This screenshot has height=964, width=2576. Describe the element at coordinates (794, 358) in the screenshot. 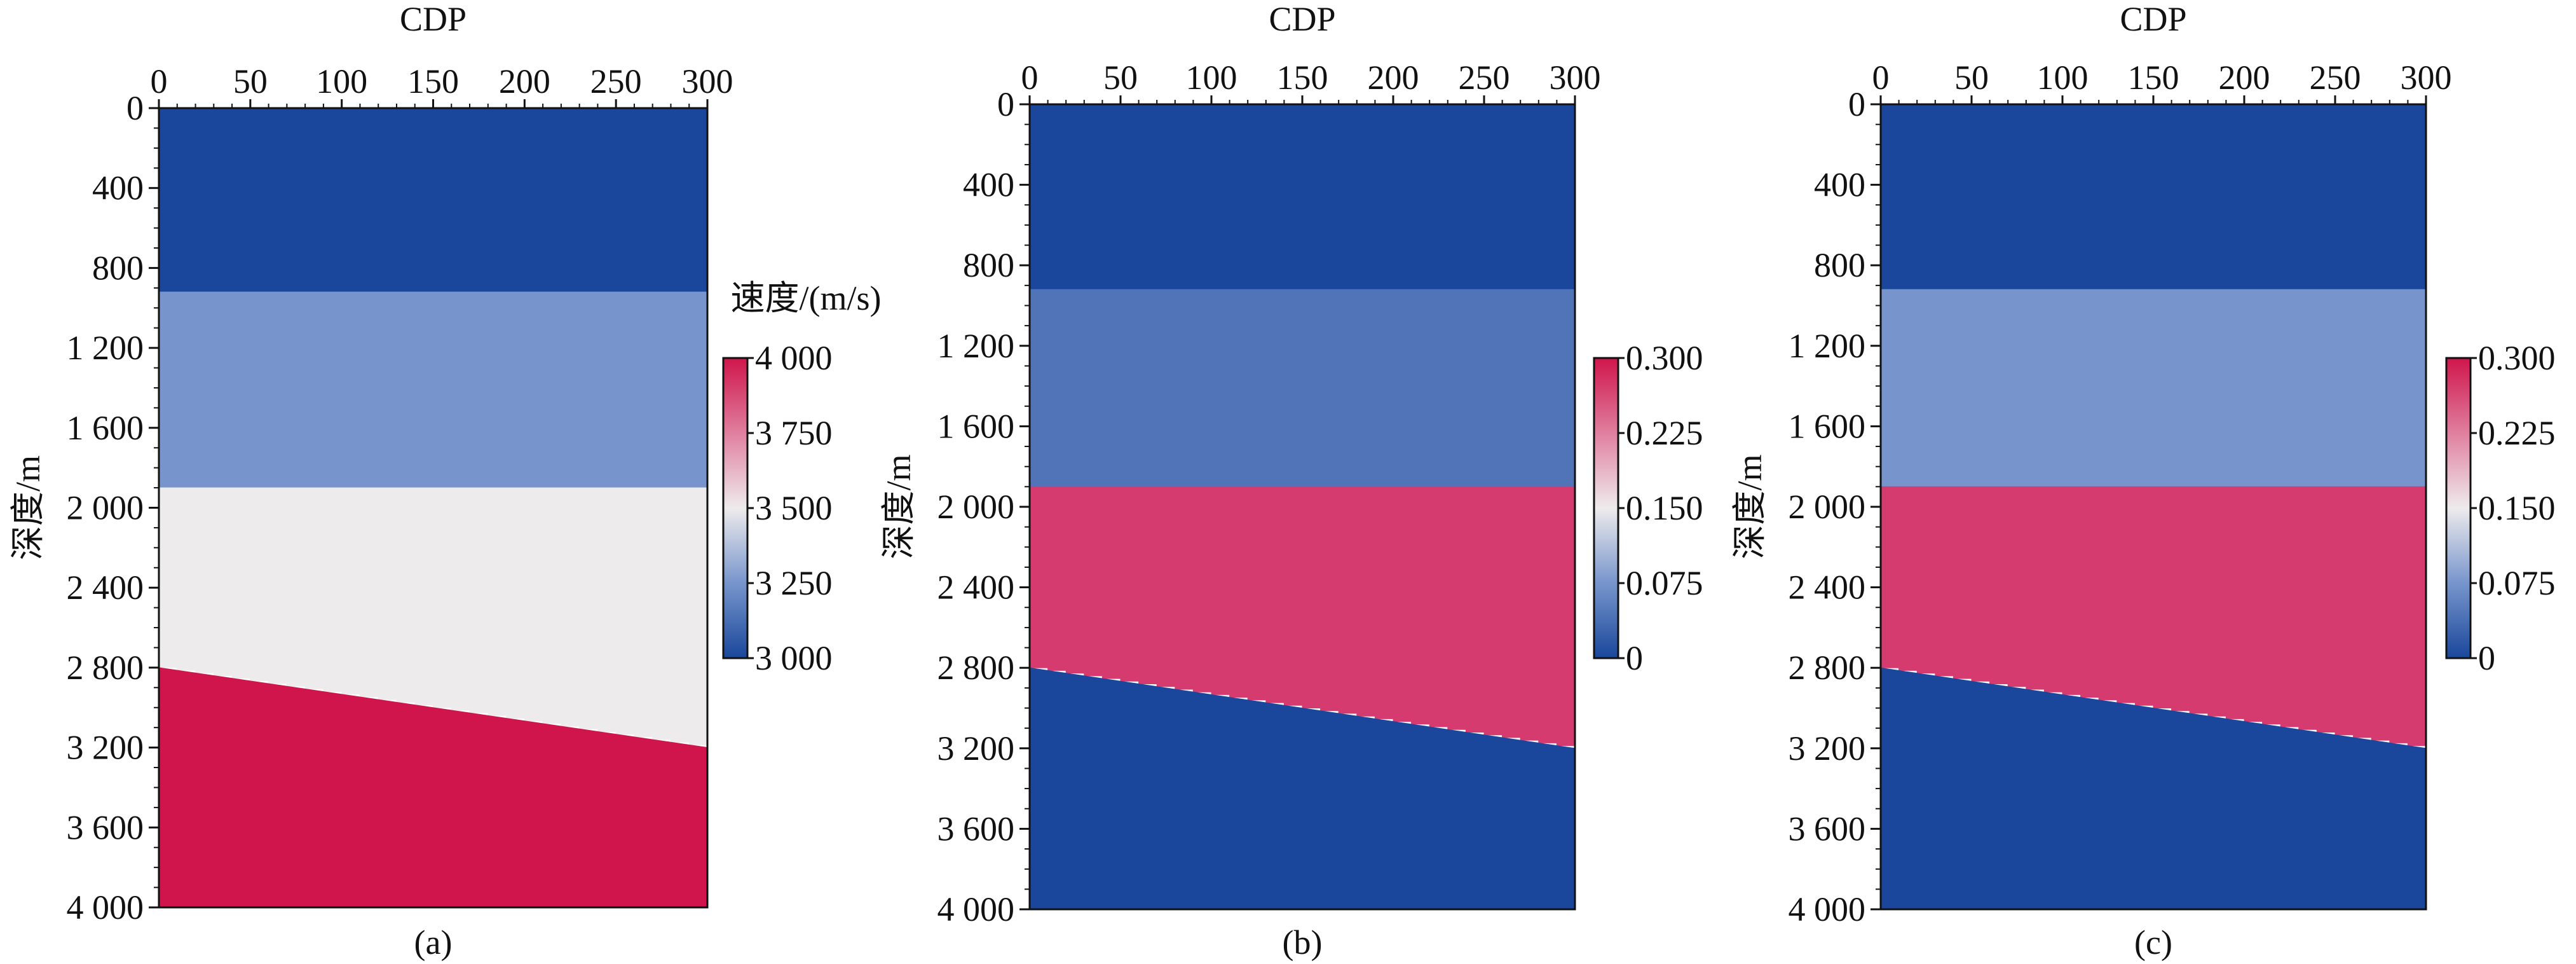

I see `colorbar-tick-label: 4 000` at that location.